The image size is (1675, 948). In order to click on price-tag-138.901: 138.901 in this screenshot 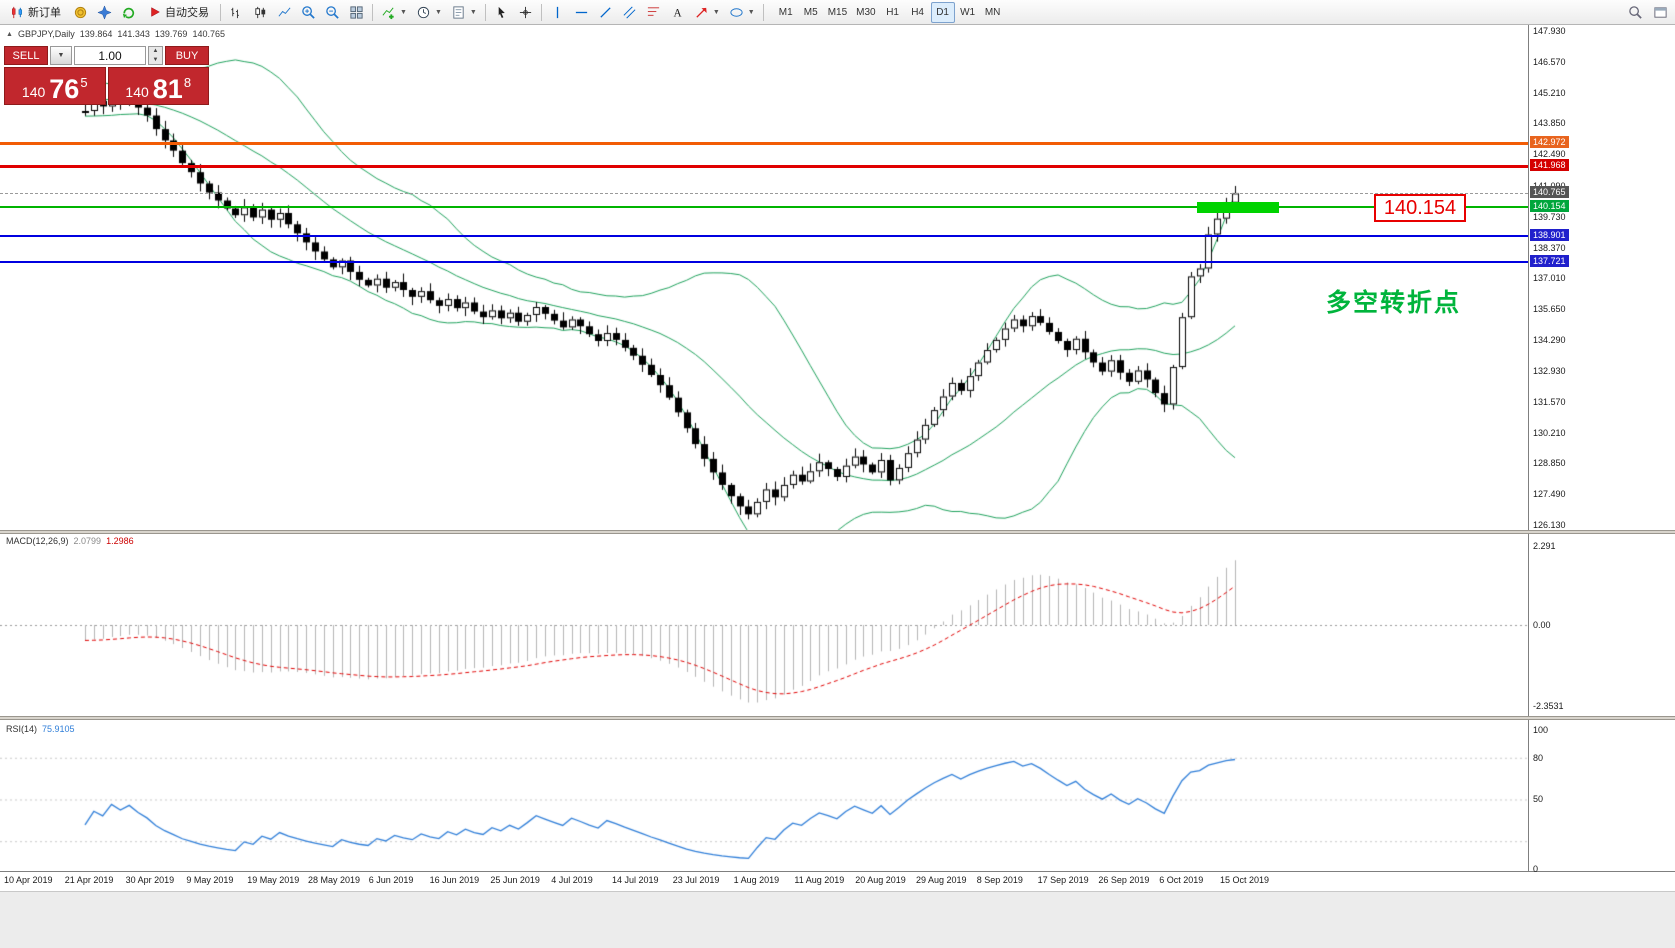, I will do `click(1549, 234)`.